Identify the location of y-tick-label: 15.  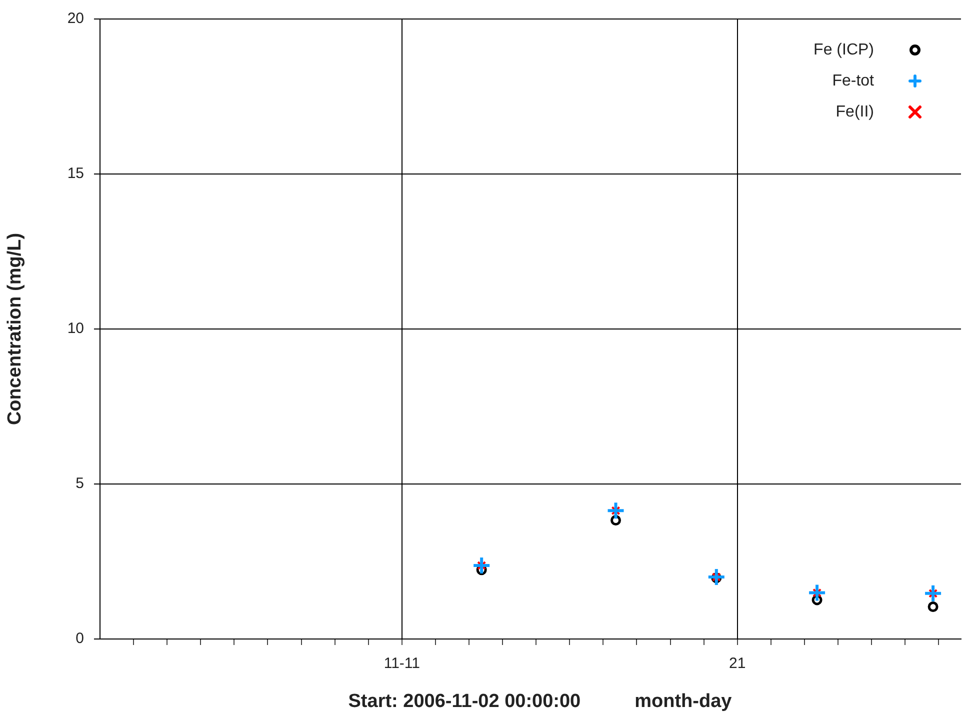
(75, 173).